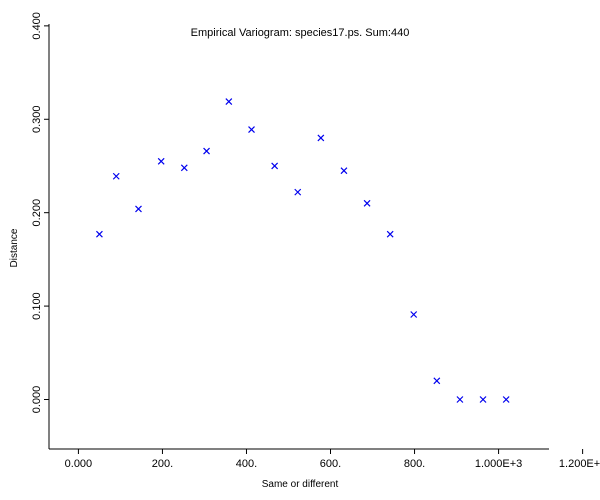 This screenshot has width=600, height=500. Describe the element at coordinates (37, 213) in the screenshot. I see `y-tick-label: 0.200` at that location.